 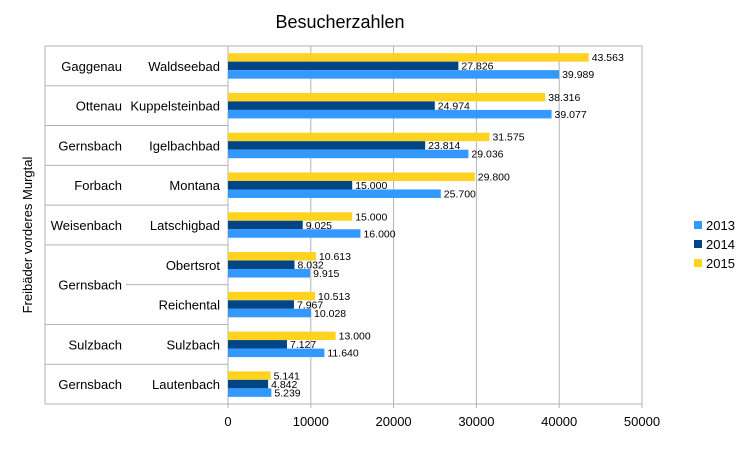 I want to click on chart-title: Besucherzahlen, so click(x=339, y=22).